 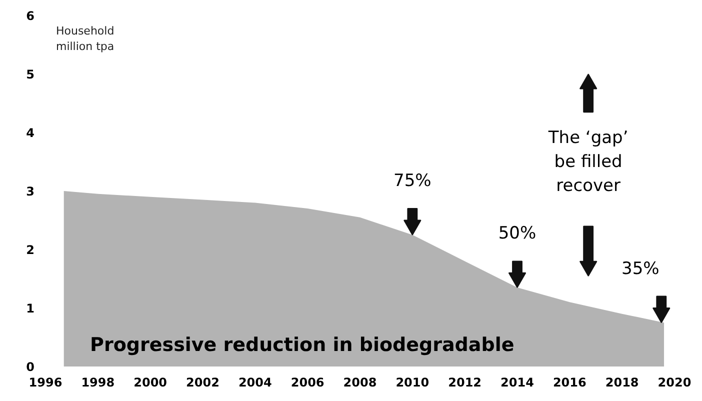 What do you see at coordinates (151, 383) in the screenshot?
I see `x-tick-label: 2000` at bounding box center [151, 383].